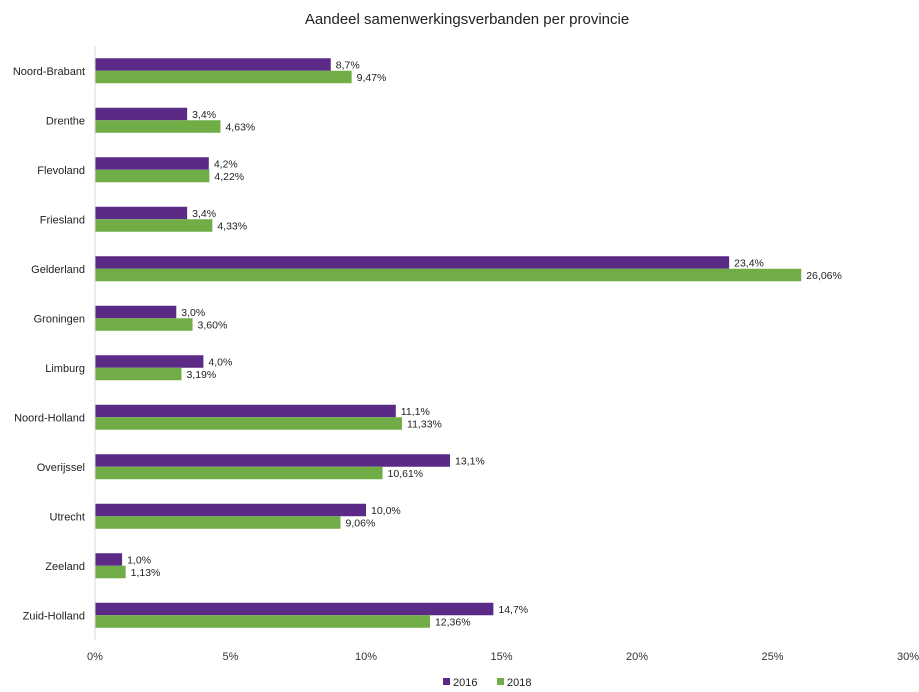 This screenshot has width=919, height=692. Describe the element at coordinates (465, 683) in the screenshot. I see `legend-label-2016: 2016` at that location.